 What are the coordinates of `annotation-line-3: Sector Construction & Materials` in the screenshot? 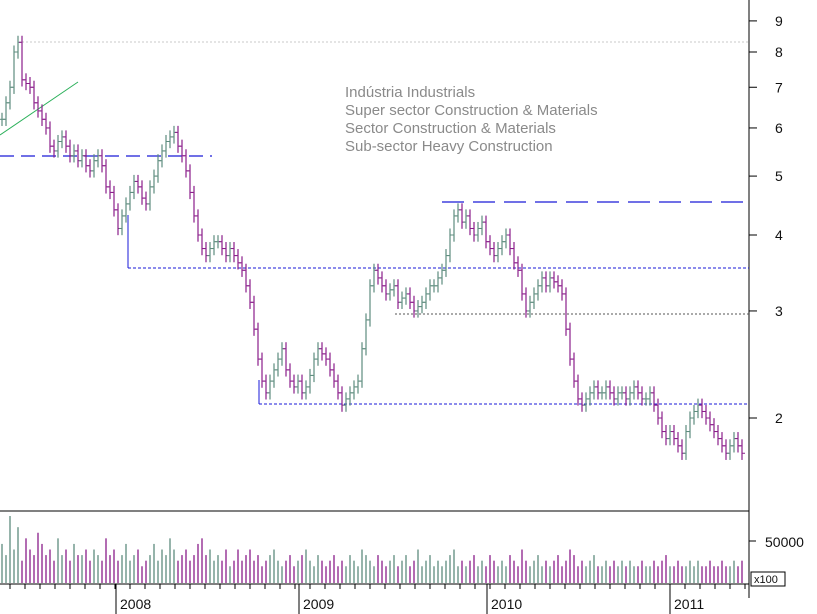 It's located at (450, 128).